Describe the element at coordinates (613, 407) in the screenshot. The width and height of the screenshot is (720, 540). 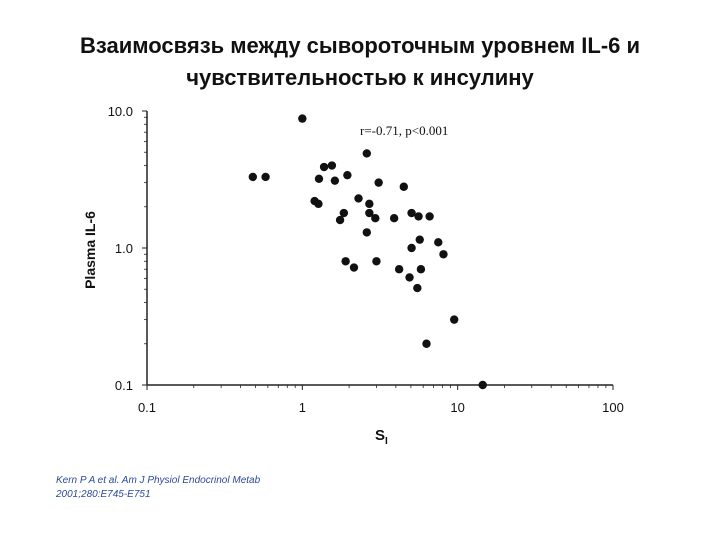
I see `x-tick-label: 100` at that location.